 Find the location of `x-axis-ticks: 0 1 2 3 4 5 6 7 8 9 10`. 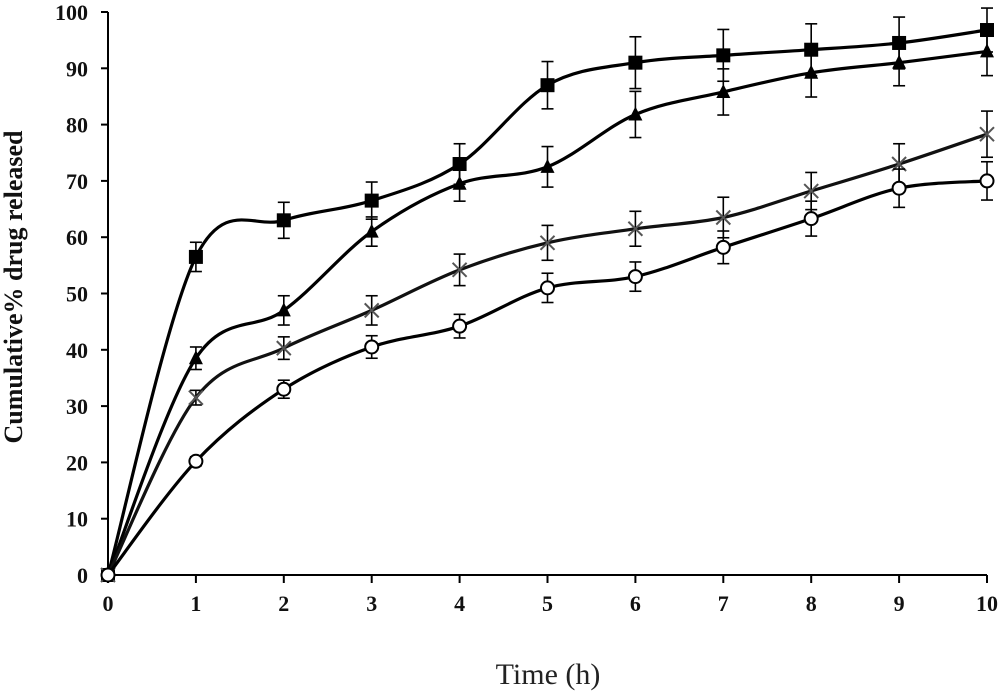

x-axis-ticks: 0 1 2 3 4 5 6 7 8 9 10 is located at coordinates (550, 595).